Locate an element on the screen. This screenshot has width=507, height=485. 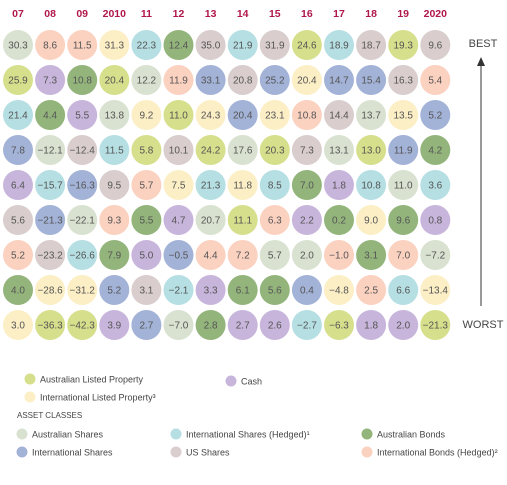
return-label: 3.1 is located at coordinates (371, 256).